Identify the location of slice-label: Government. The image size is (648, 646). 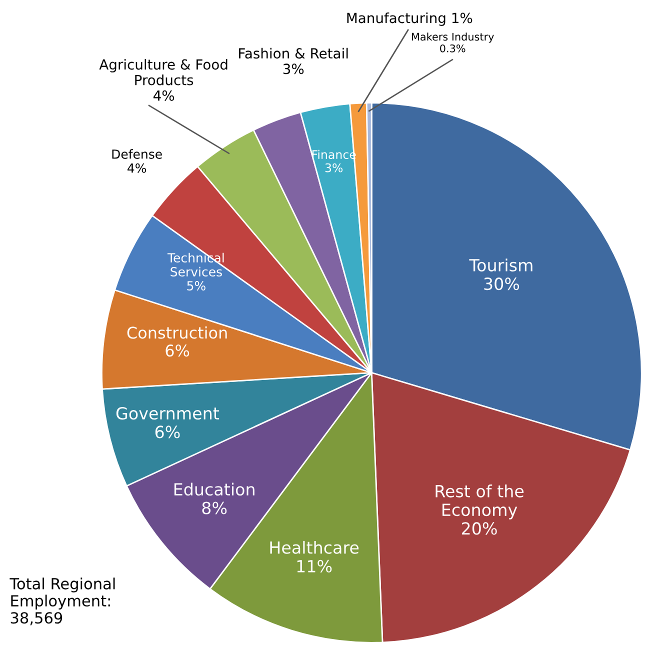
(168, 413).